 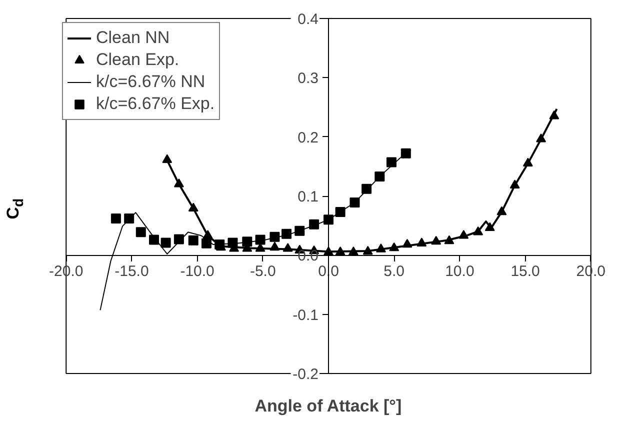 I want to click on legend-label: k/c=6.67% Exp., so click(x=155, y=104).